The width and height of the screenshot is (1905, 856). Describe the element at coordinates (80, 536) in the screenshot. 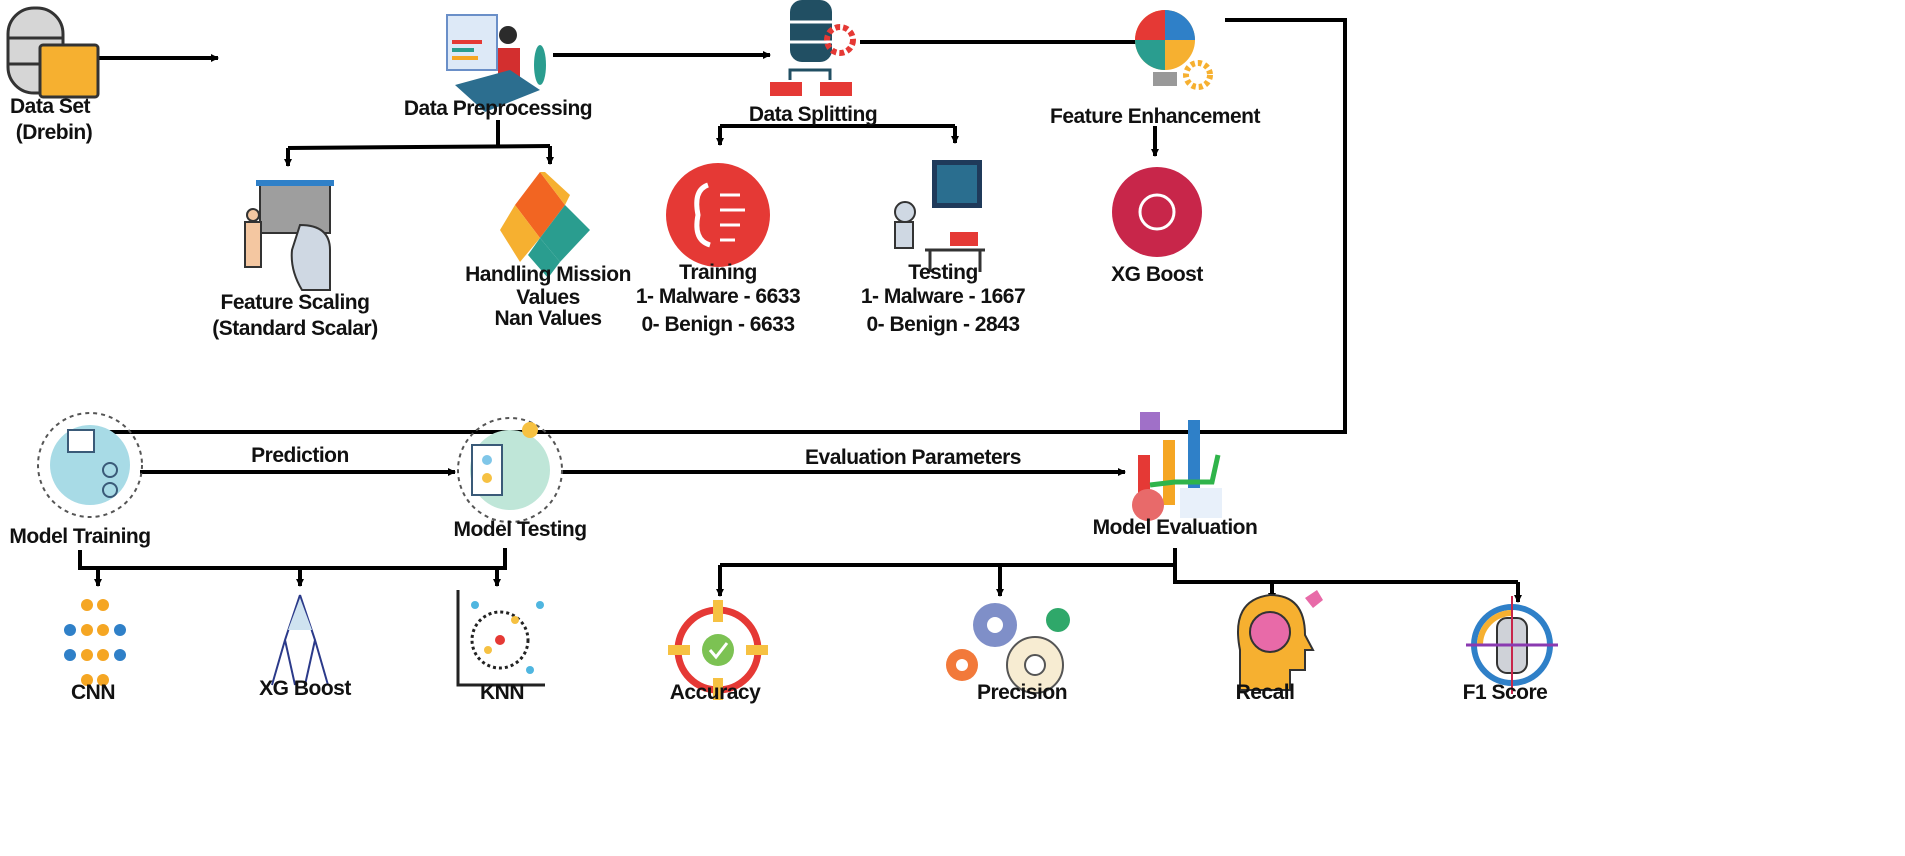

I see `model-training-title: Model Training` at that location.